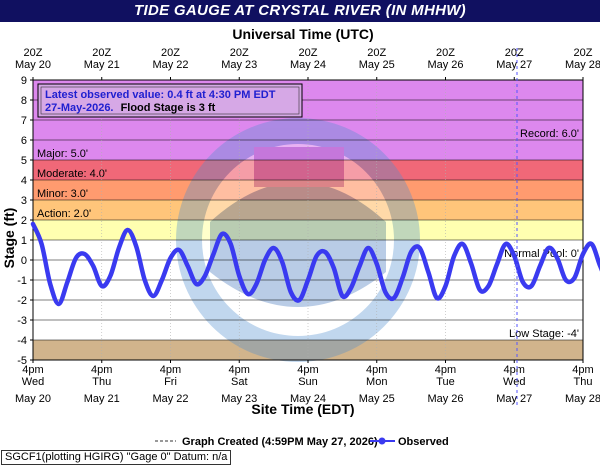  I want to click on bottom-axis-title: Site Time (EDT), so click(302, 409).